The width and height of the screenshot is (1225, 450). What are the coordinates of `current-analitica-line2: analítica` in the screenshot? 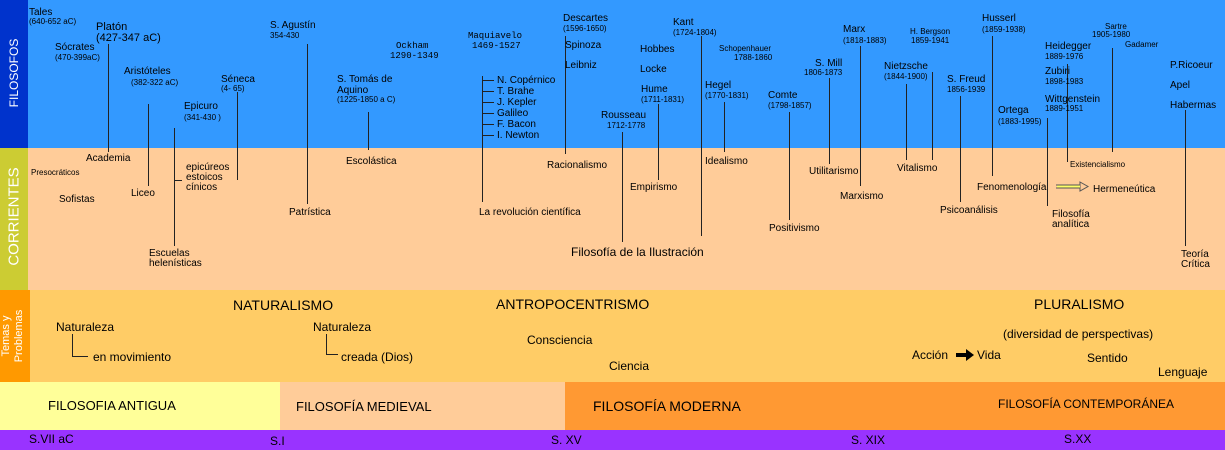 It's located at (1071, 224).